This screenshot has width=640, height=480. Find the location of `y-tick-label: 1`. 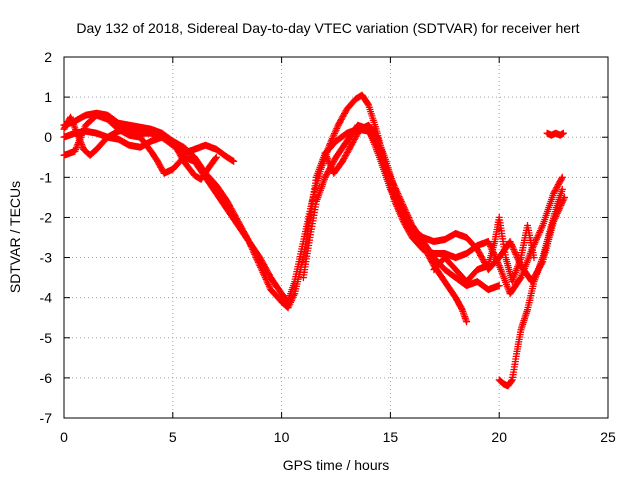

y-tick-label: 1 is located at coordinates (48, 97).